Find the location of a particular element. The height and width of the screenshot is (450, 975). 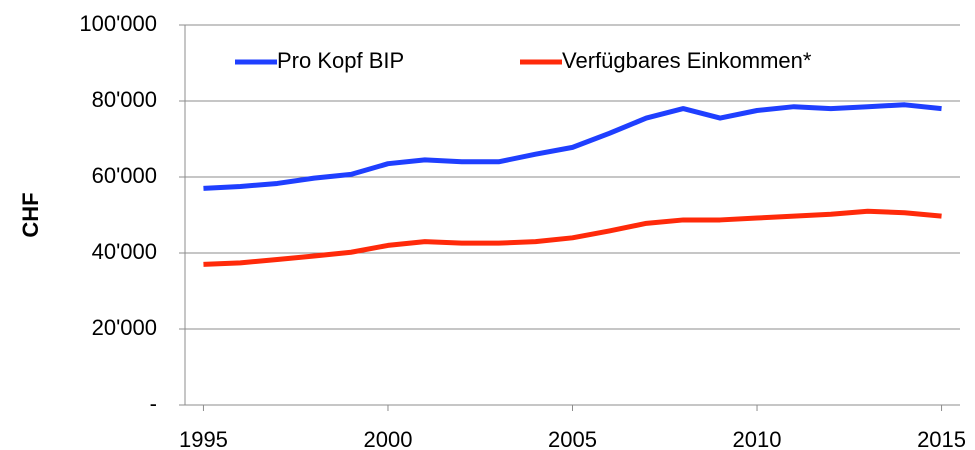

y-tick-label: 80'000 is located at coordinates (124, 99).